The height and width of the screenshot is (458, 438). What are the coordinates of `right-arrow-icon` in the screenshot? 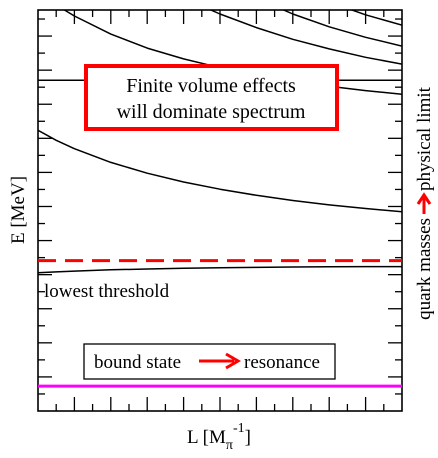 It's located at (220, 361).